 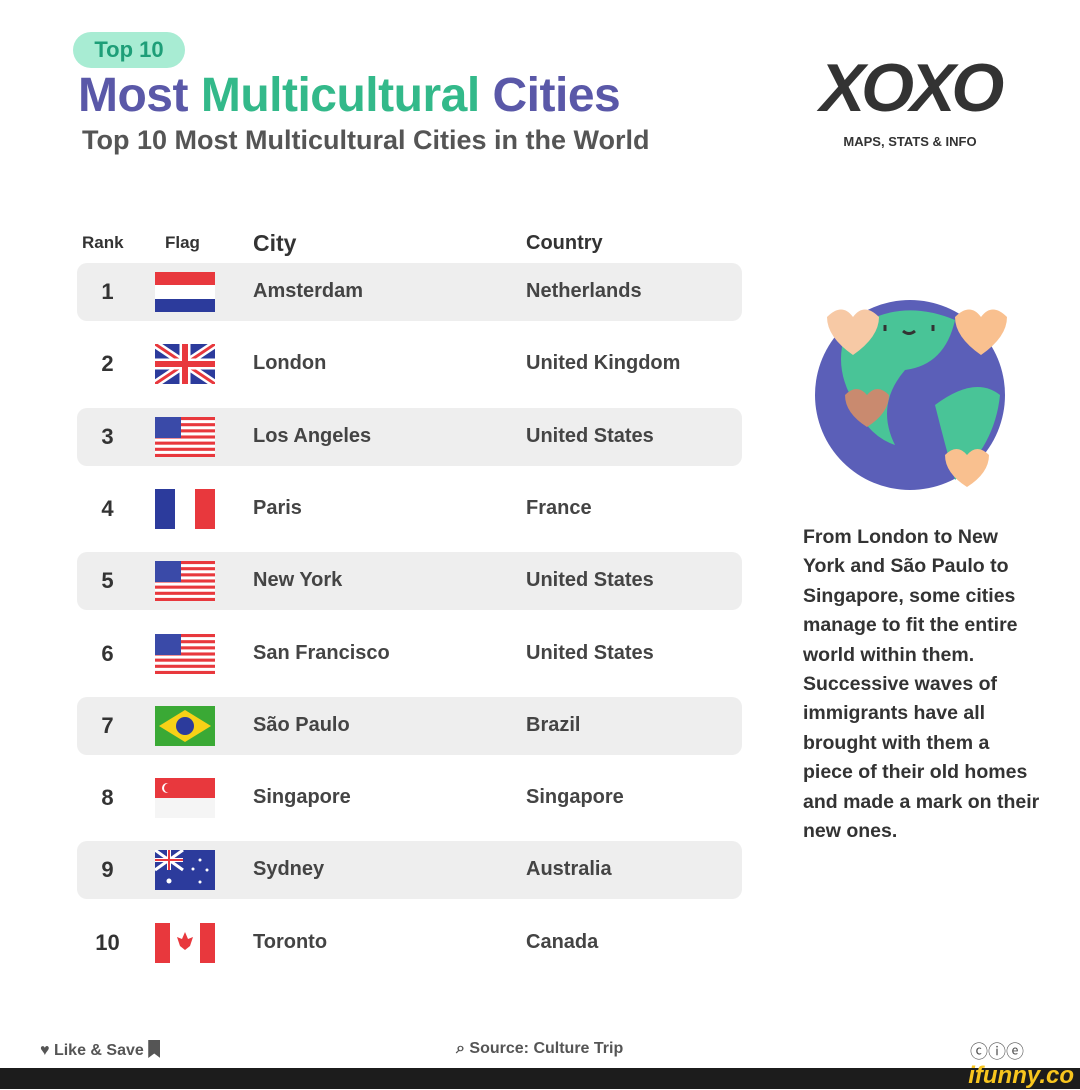 I want to click on country-cell: United Kingdom, so click(x=603, y=363).